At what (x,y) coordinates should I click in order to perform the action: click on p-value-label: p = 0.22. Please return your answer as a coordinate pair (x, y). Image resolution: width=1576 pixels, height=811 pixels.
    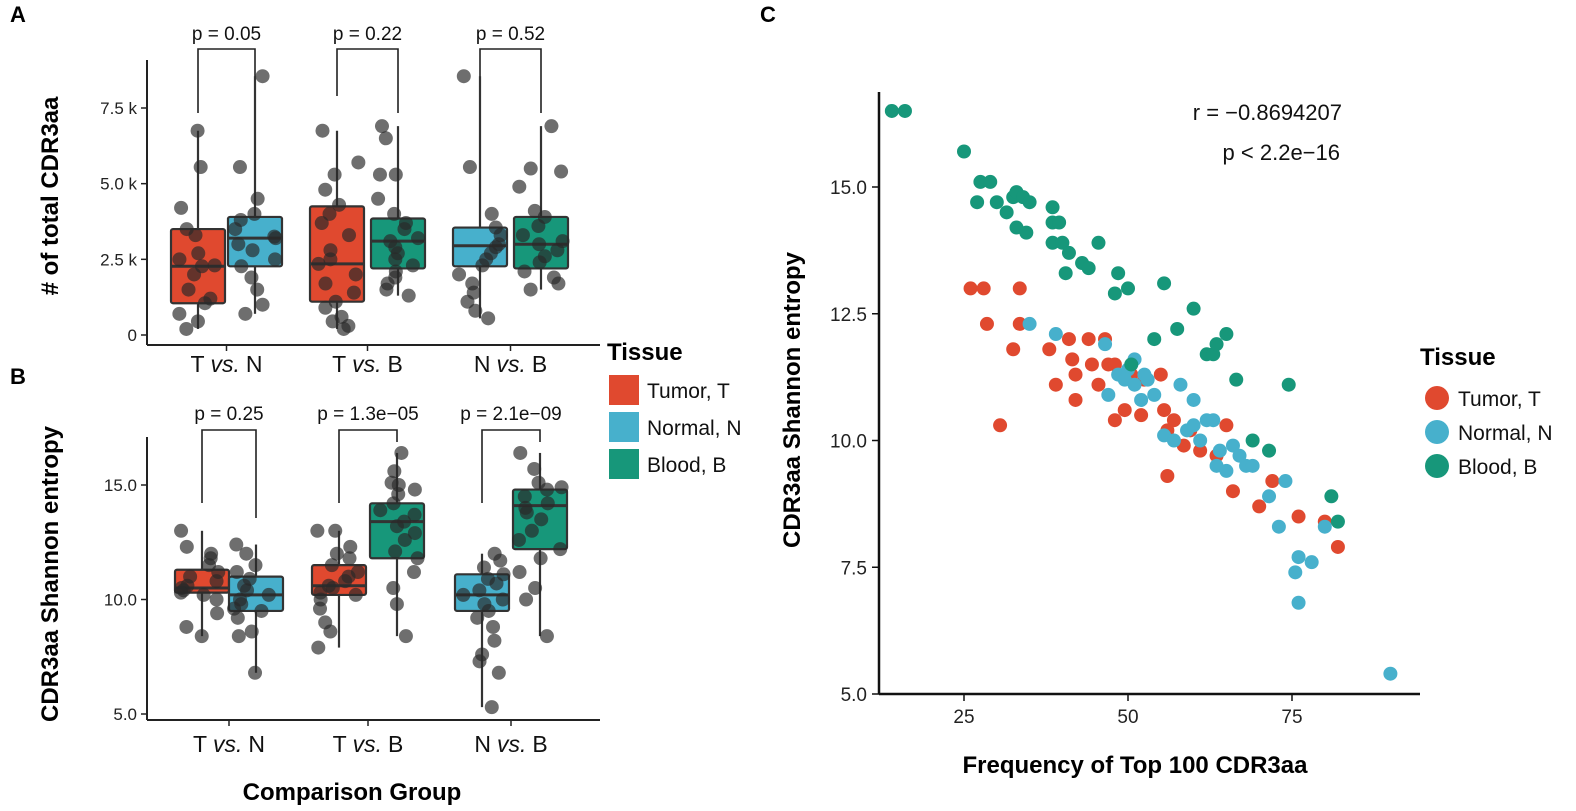
    Looking at the image, I should click on (367, 34).